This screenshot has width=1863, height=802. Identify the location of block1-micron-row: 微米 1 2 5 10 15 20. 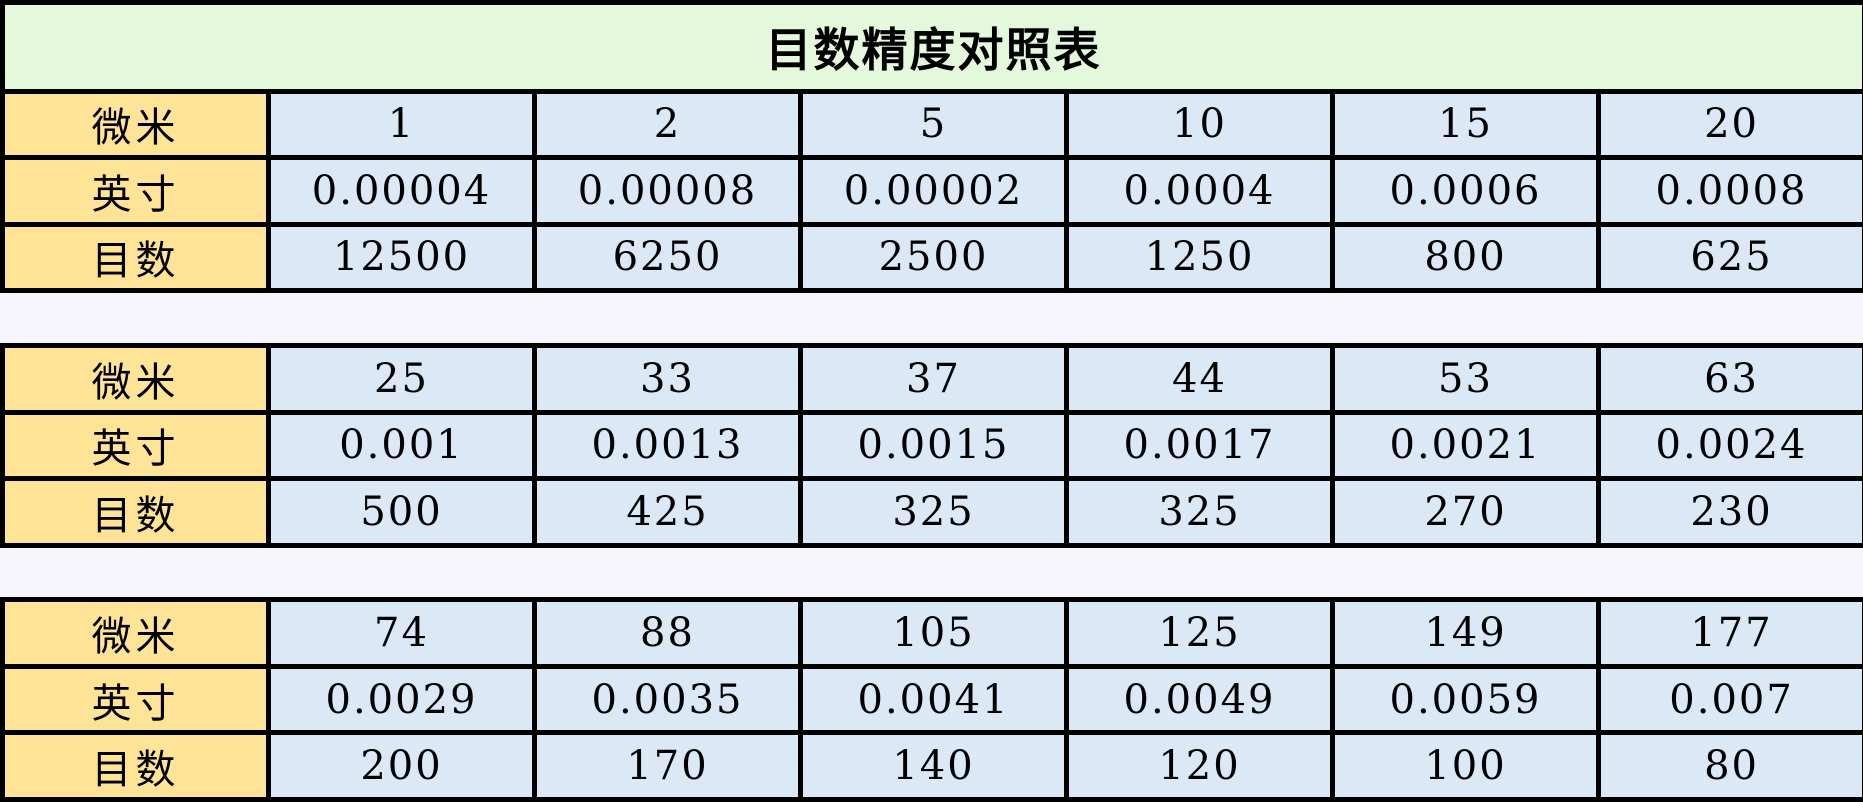
(931, 124).